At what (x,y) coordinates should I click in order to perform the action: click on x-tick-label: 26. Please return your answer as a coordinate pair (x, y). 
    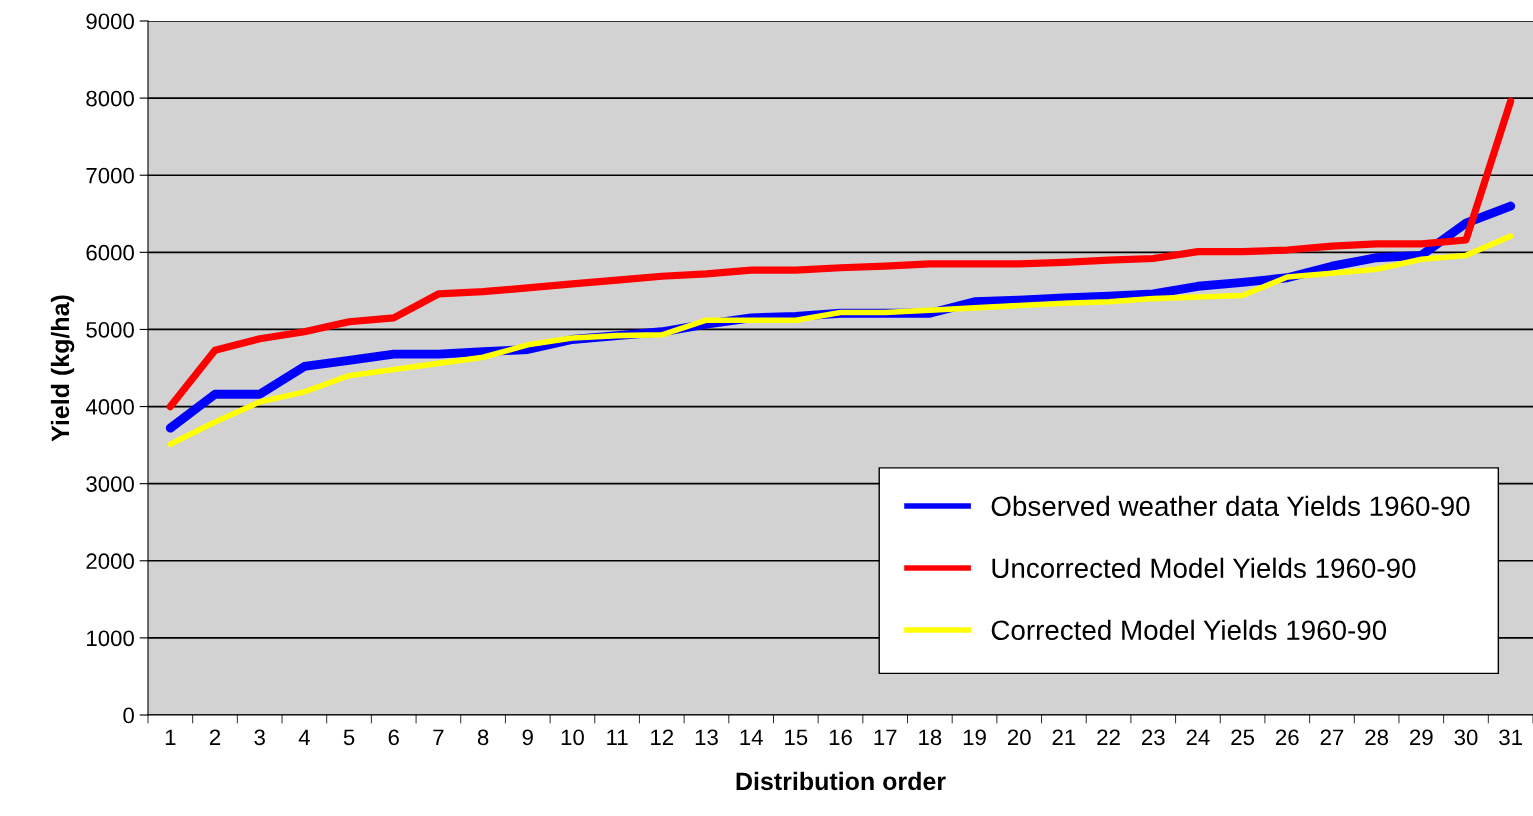
    Looking at the image, I should click on (1287, 737).